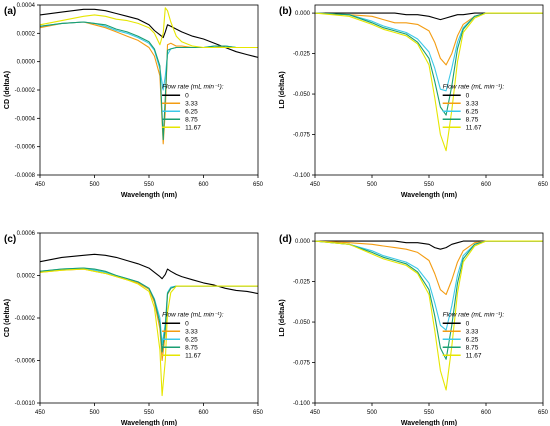 The image size is (550, 426). I want to click on y-tick-label: 0.0000, so click(26, 63).